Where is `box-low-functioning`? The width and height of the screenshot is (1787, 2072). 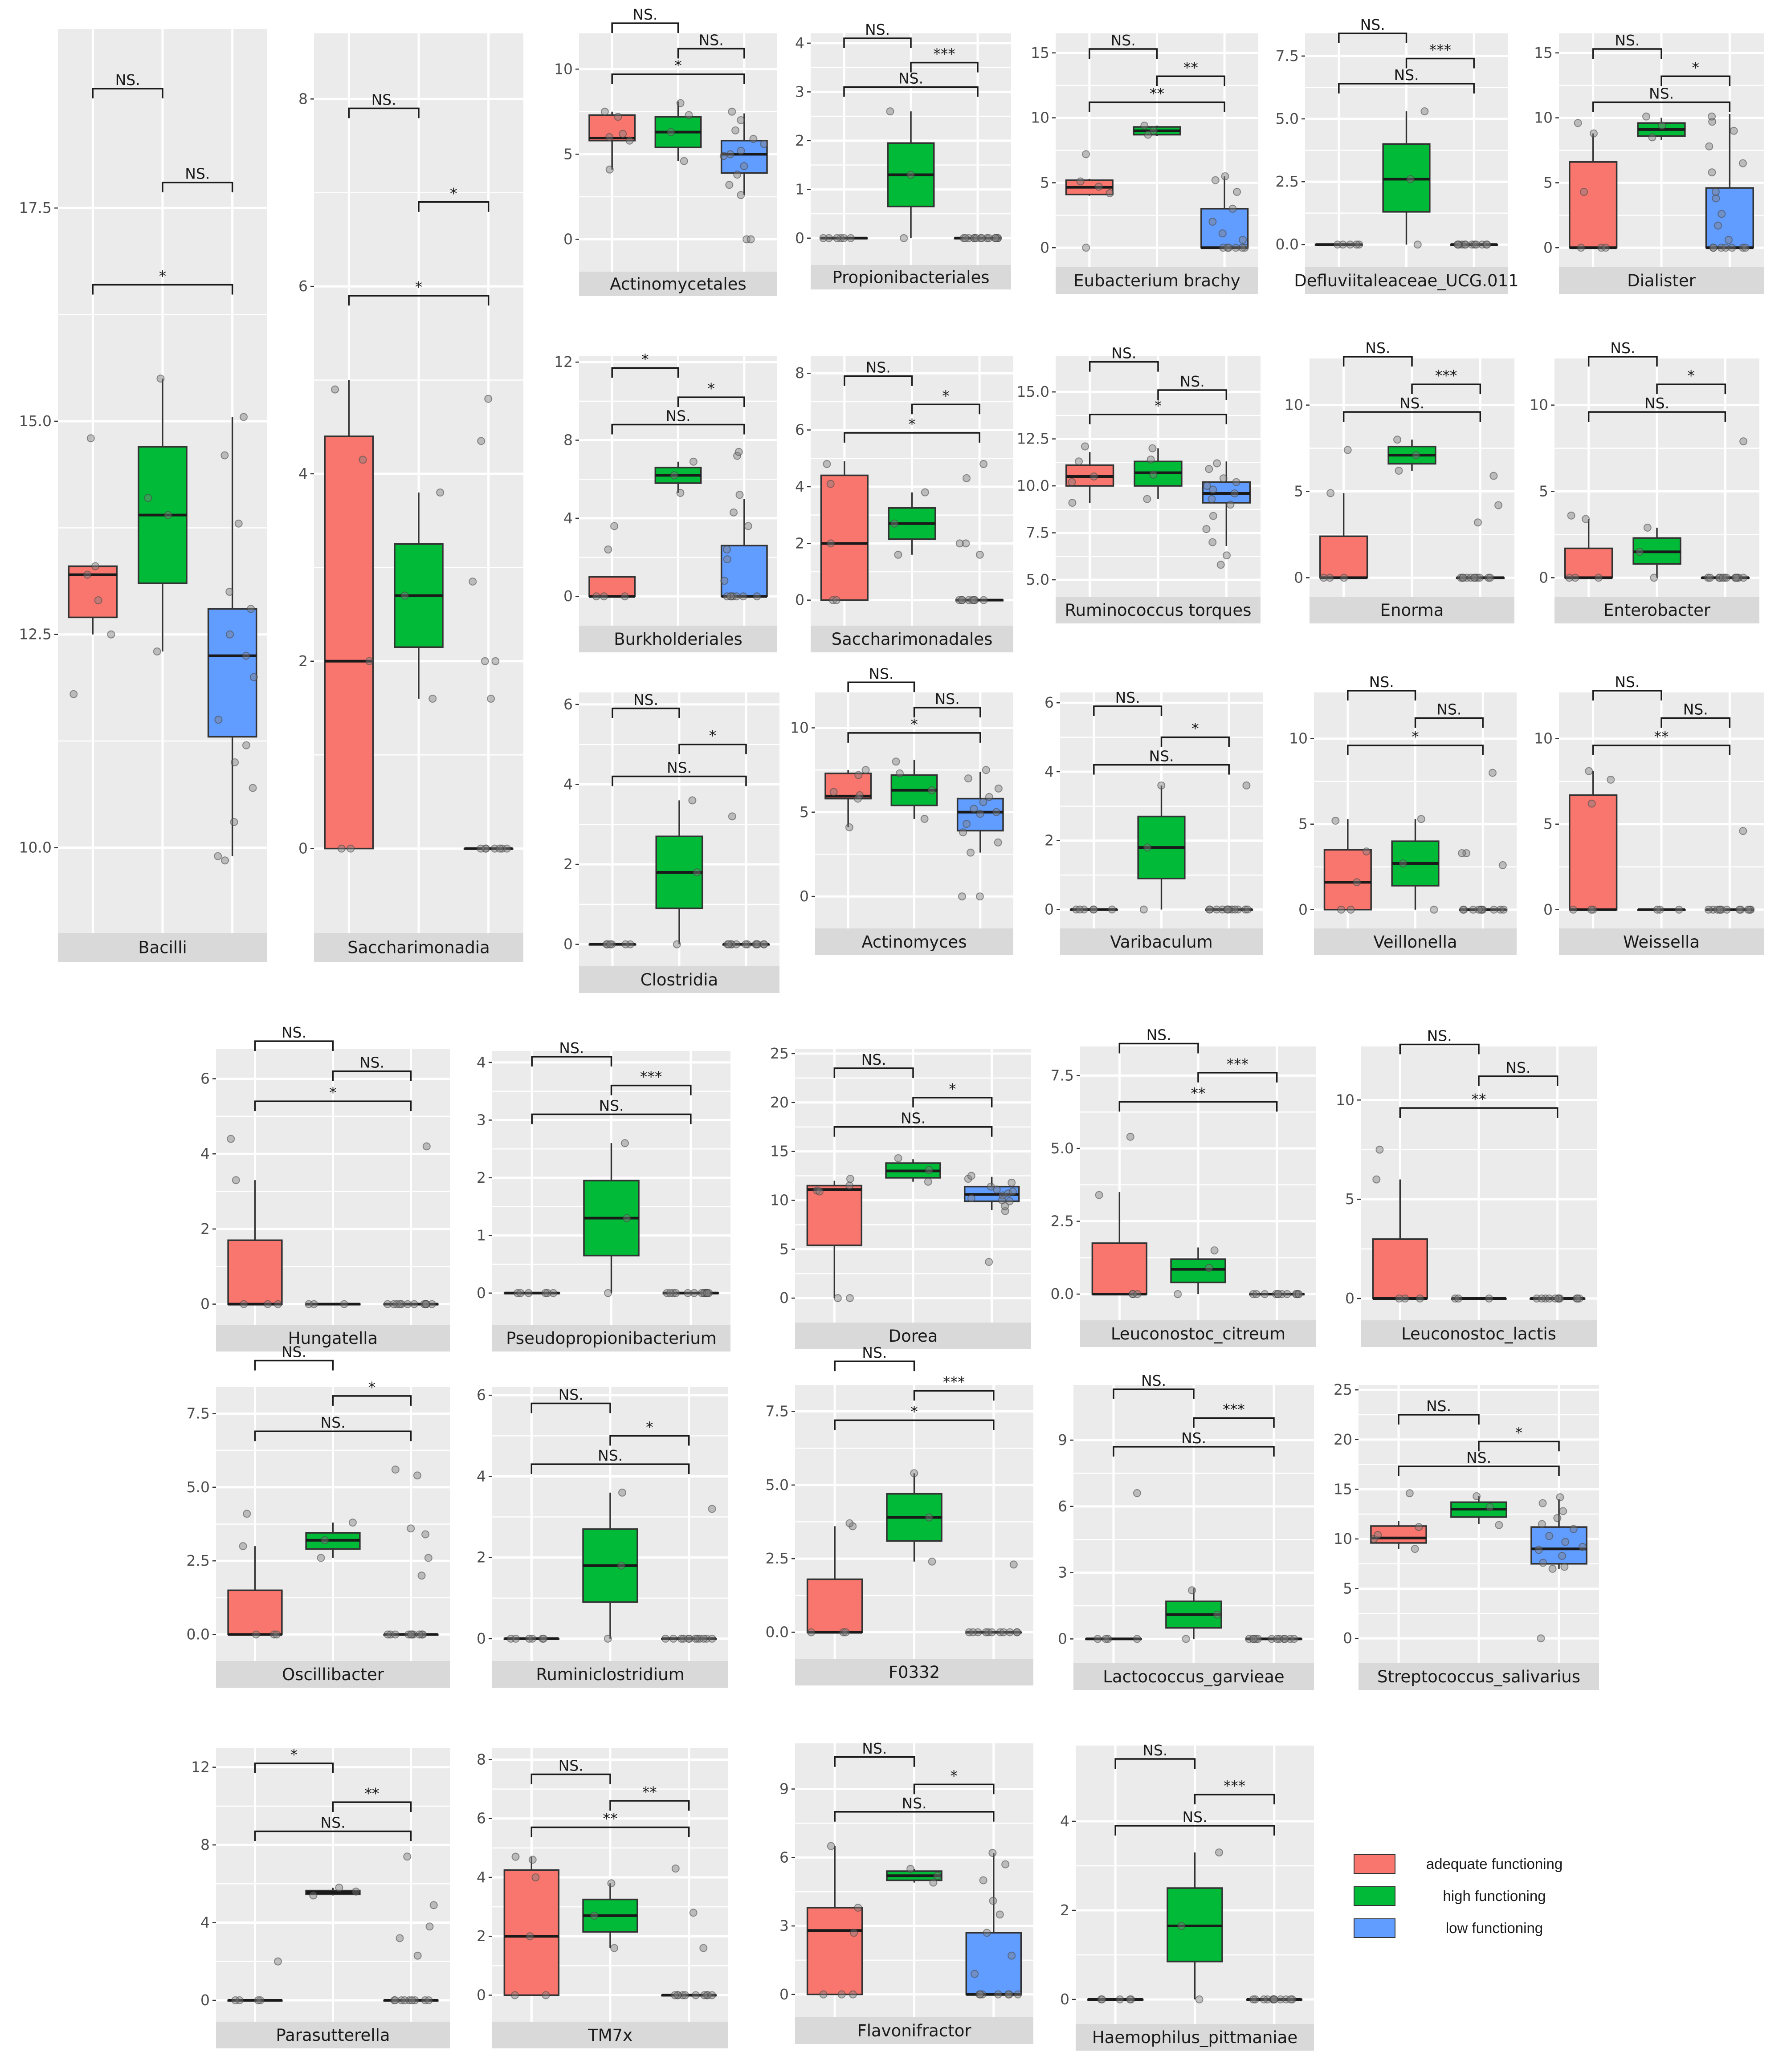 box-low-functioning is located at coordinates (1224, 212).